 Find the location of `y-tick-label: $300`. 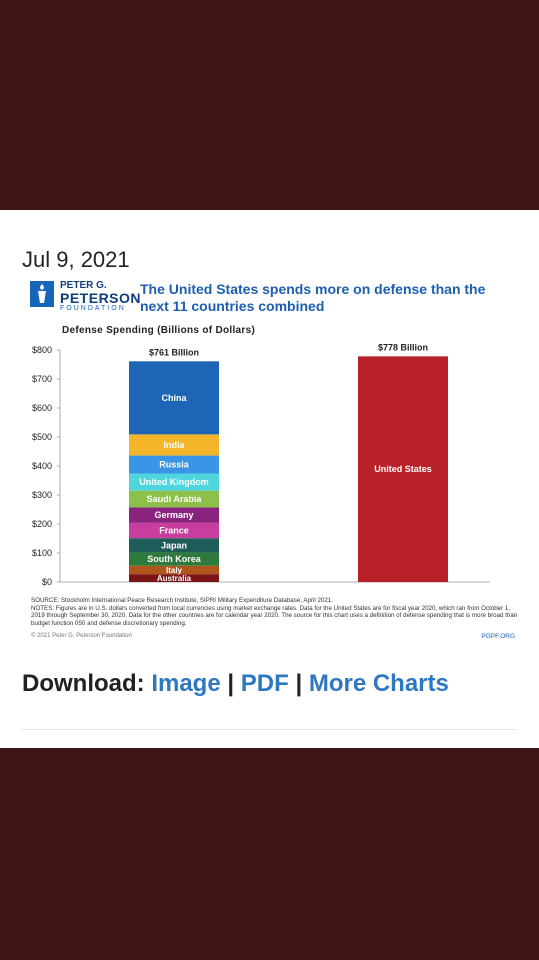

y-tick-label: $300 is located at coordinates (42, 495).